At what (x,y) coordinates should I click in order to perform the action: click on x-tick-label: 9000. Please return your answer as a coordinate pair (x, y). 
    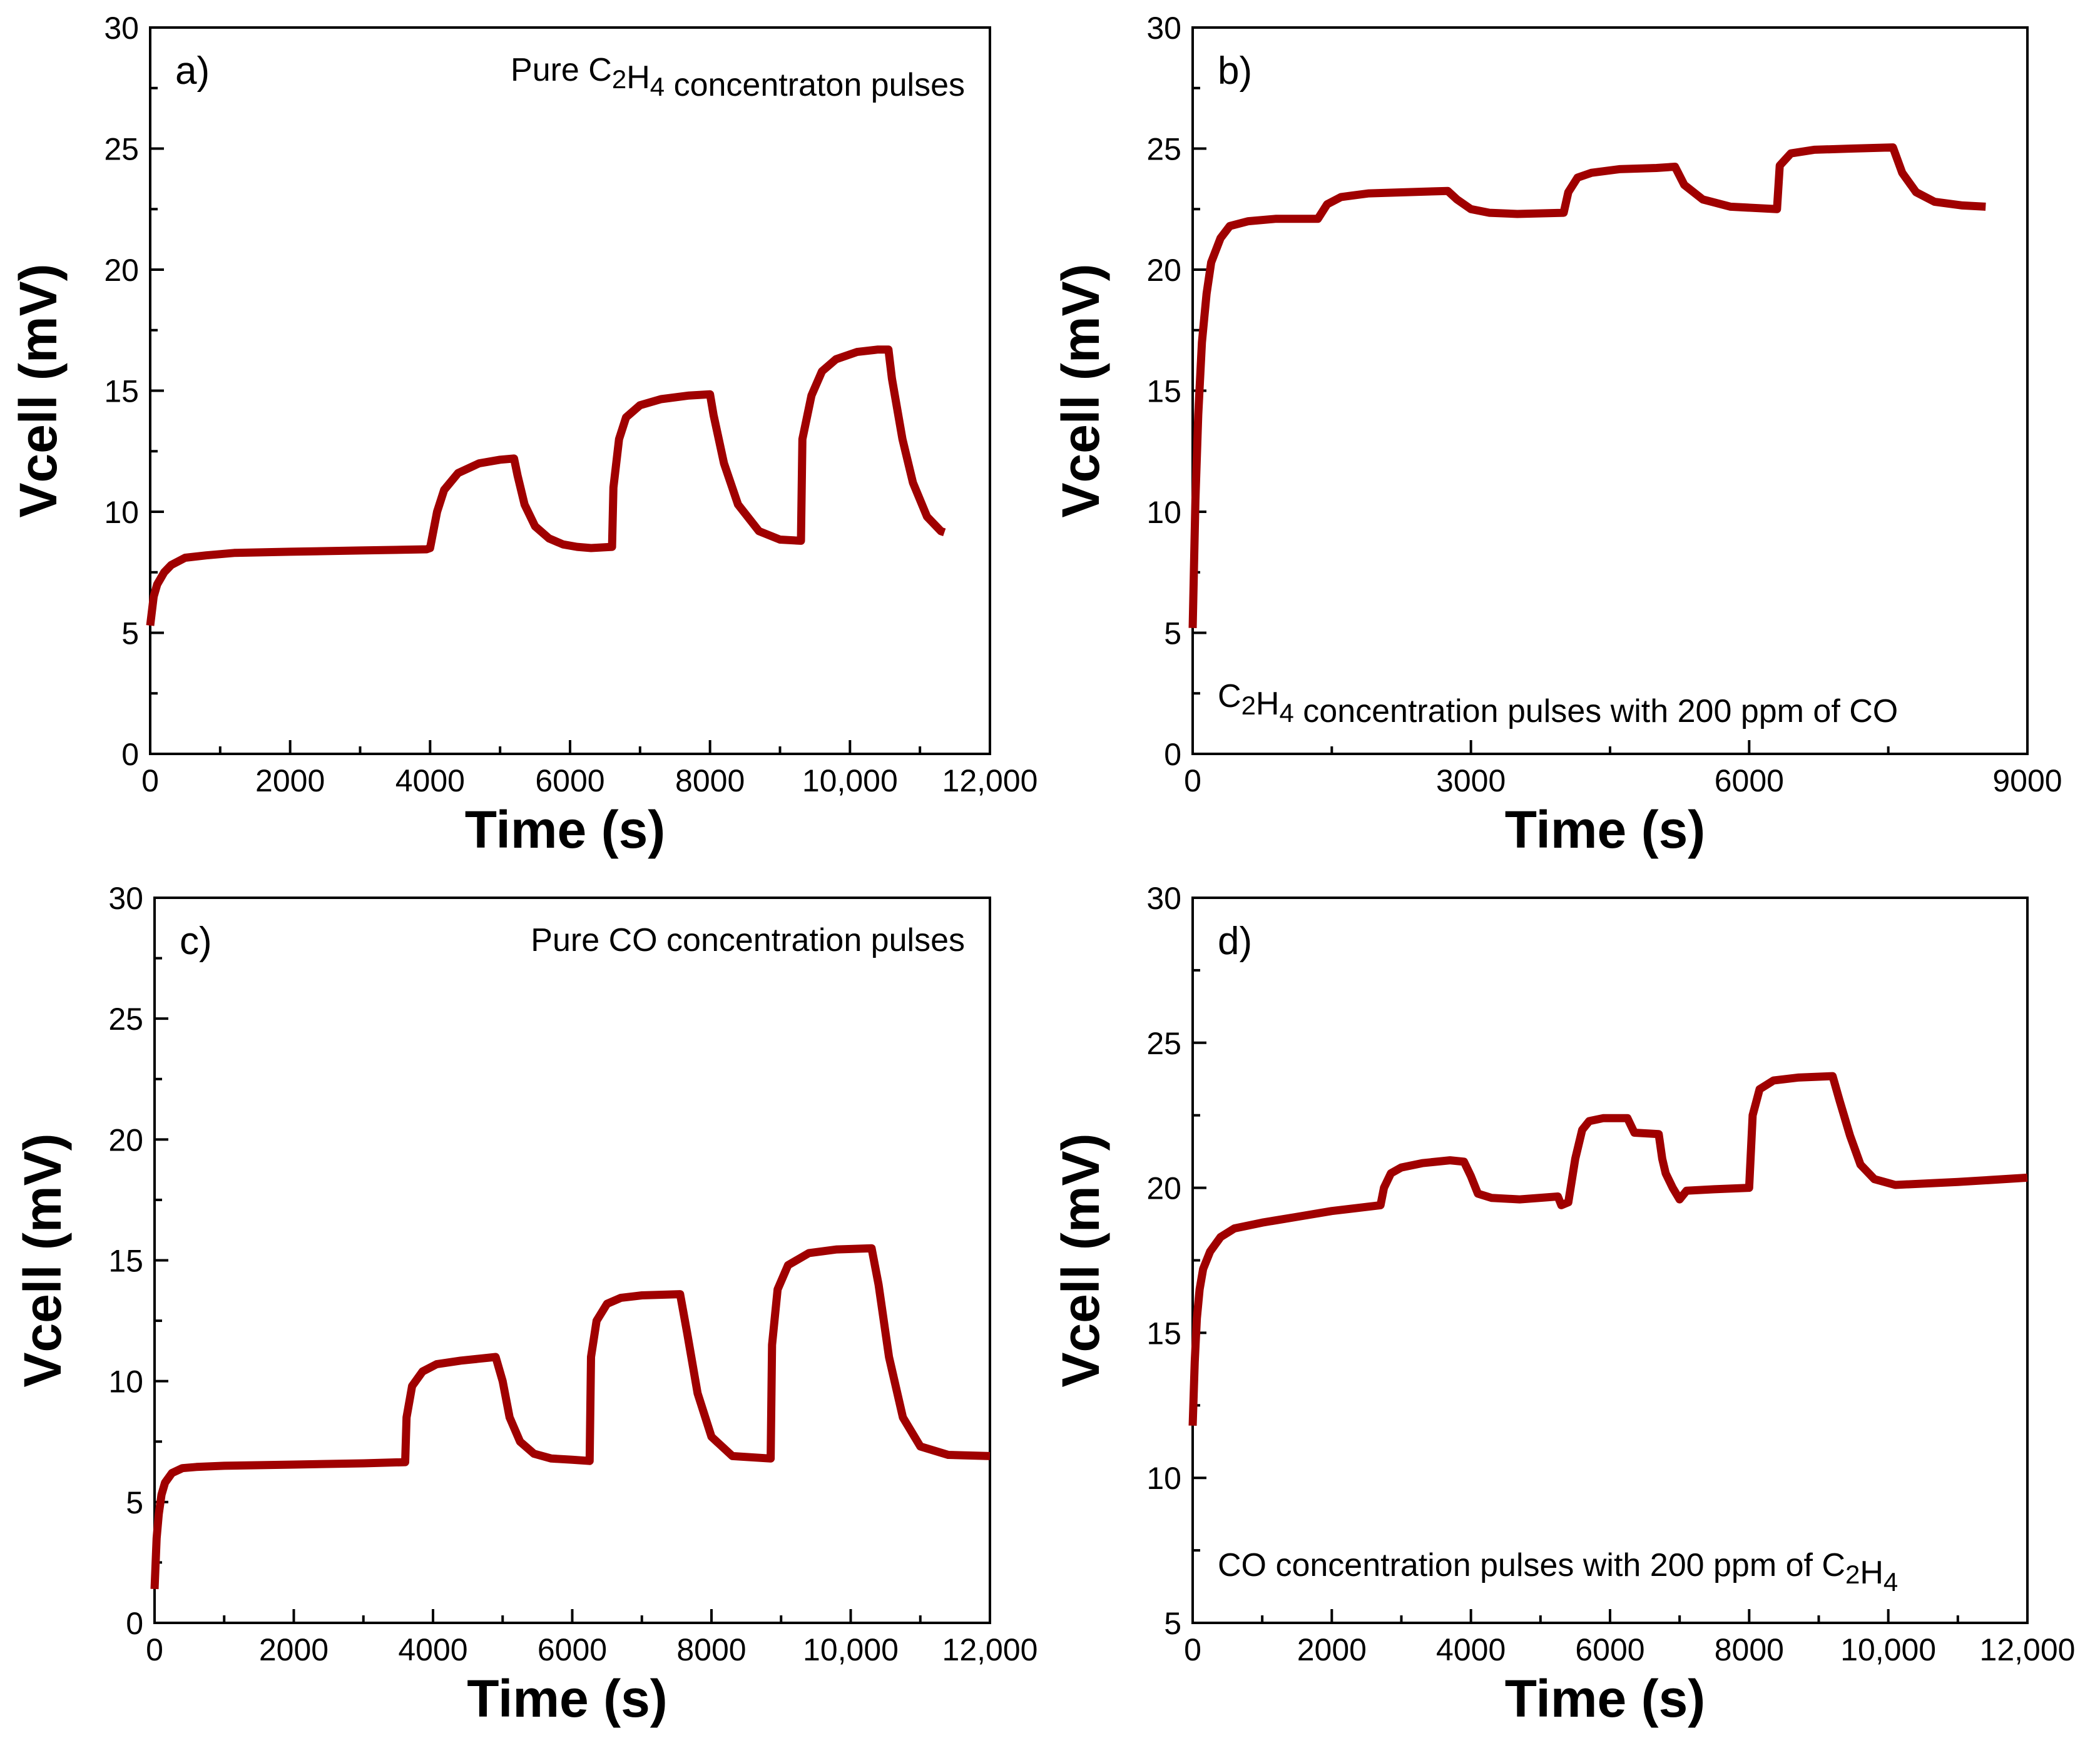
    Looking at the image, I should click on (2027, 780).